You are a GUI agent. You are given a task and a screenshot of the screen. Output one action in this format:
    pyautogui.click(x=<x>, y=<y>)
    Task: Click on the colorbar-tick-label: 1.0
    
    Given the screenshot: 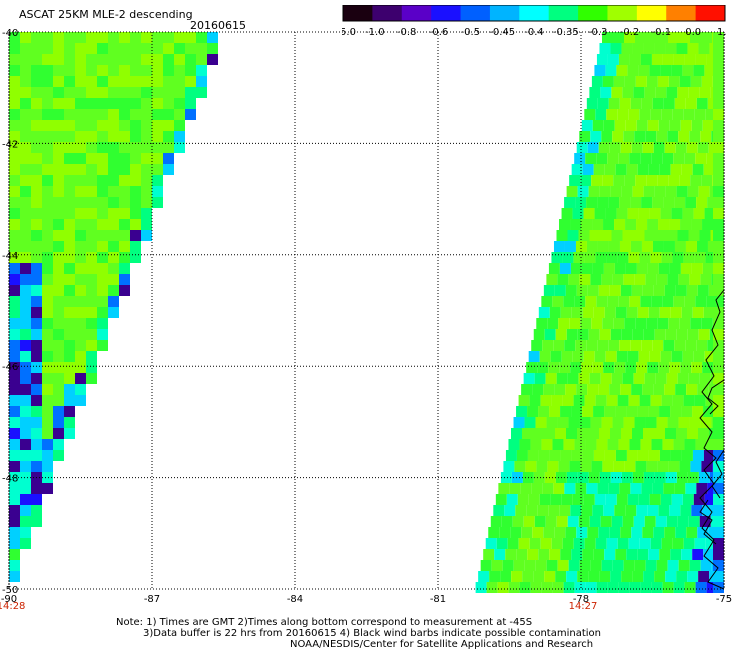 What is the action you would take?
    pyautogui.click(x=721, y=32)
    